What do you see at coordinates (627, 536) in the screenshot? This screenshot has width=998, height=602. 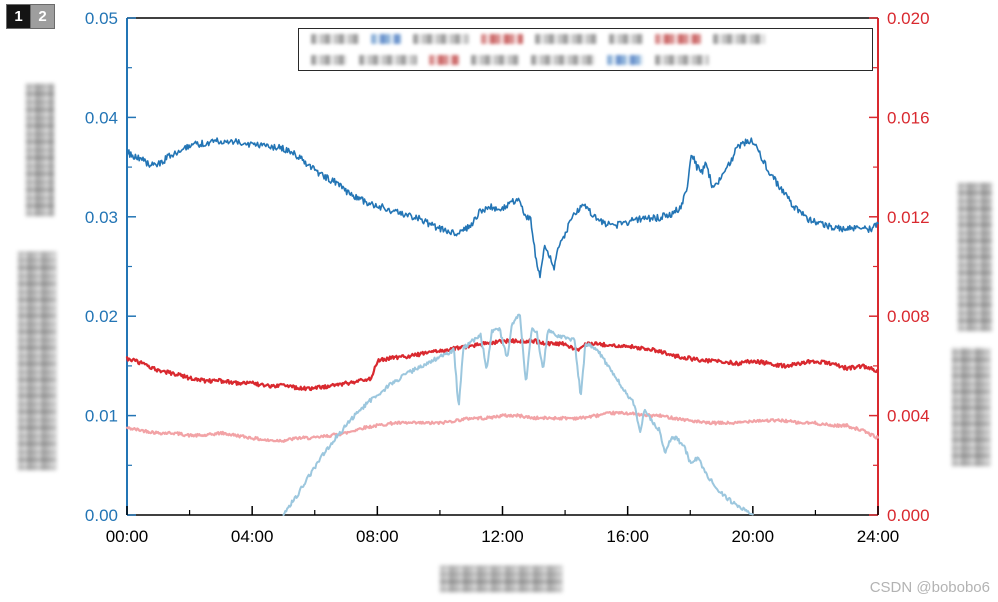 I see `x-tick-label: 16:00` at bounding box center [627, 536].